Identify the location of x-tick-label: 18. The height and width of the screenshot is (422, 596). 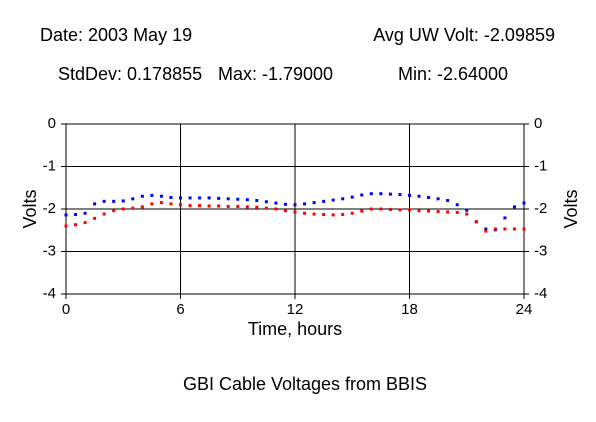
(409, 309).